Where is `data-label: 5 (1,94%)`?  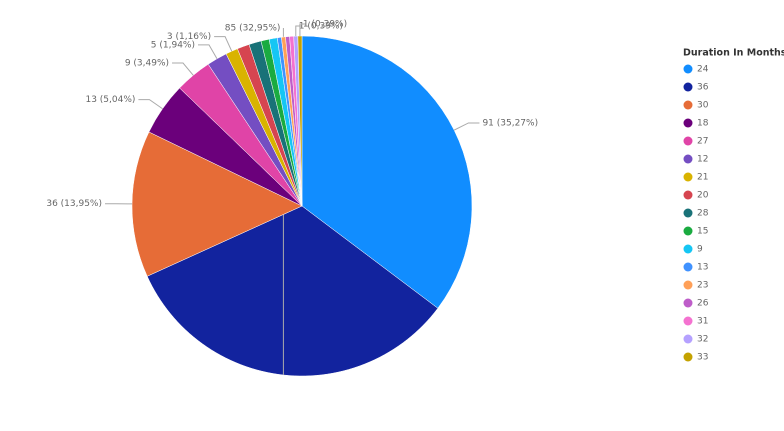 data-label: 5 (1,94%) is located at coordinates (173, 45).